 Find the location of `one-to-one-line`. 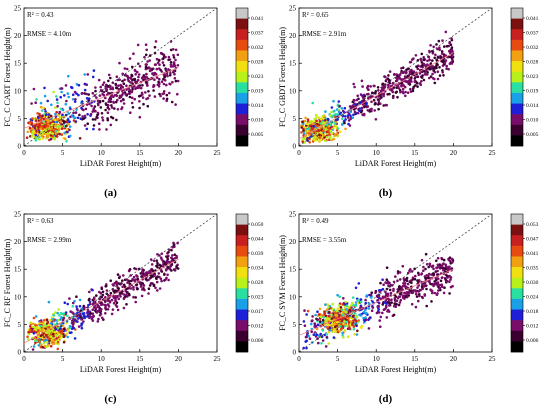

one-to-one-line is located at coordinates (395, 283).